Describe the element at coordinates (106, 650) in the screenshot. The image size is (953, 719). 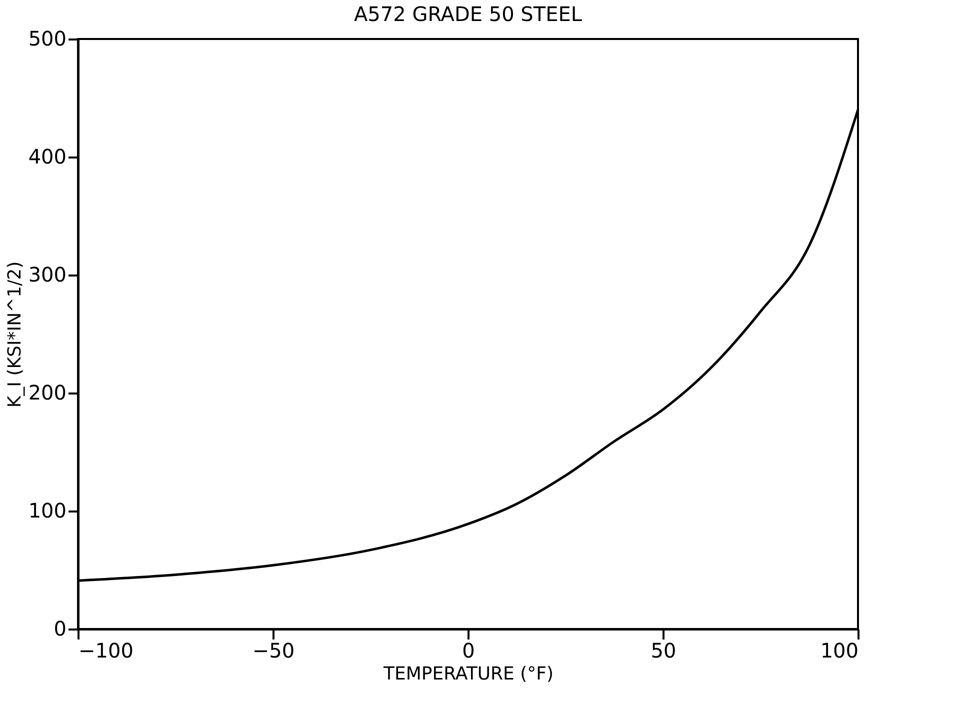
I see `x-tick-label: −100` at that location.